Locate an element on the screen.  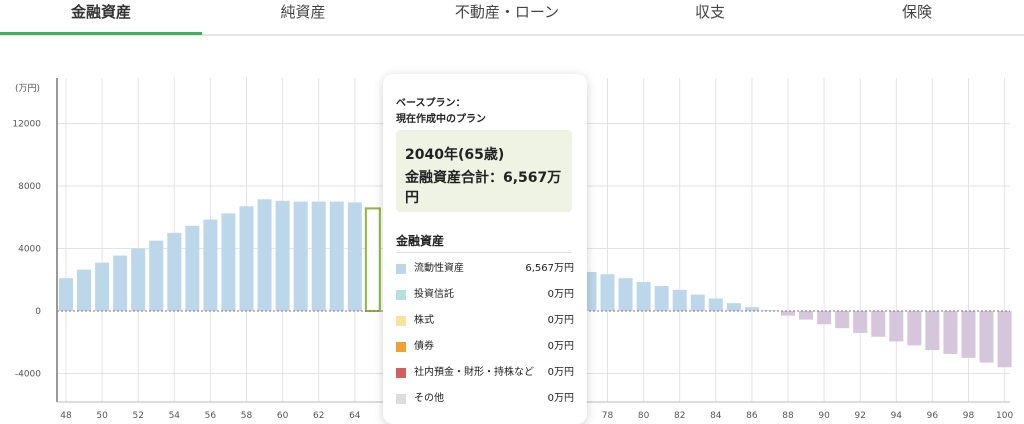
tooltip-item-label: その他 is located at coordinates (429, 398).